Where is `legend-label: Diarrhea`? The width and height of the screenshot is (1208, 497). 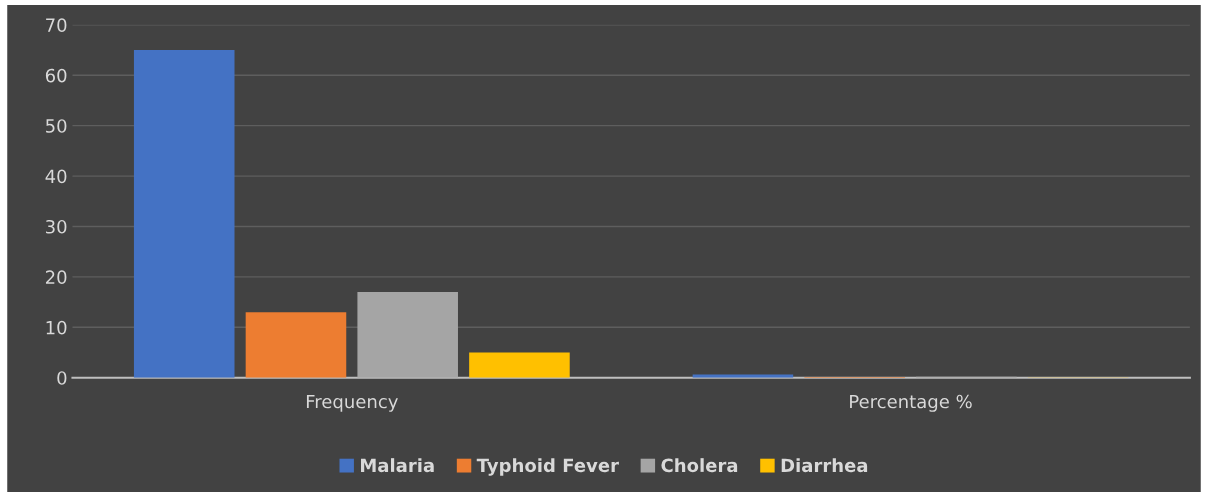 legend-label: Diarrhea is located at coordinates (824, 465).